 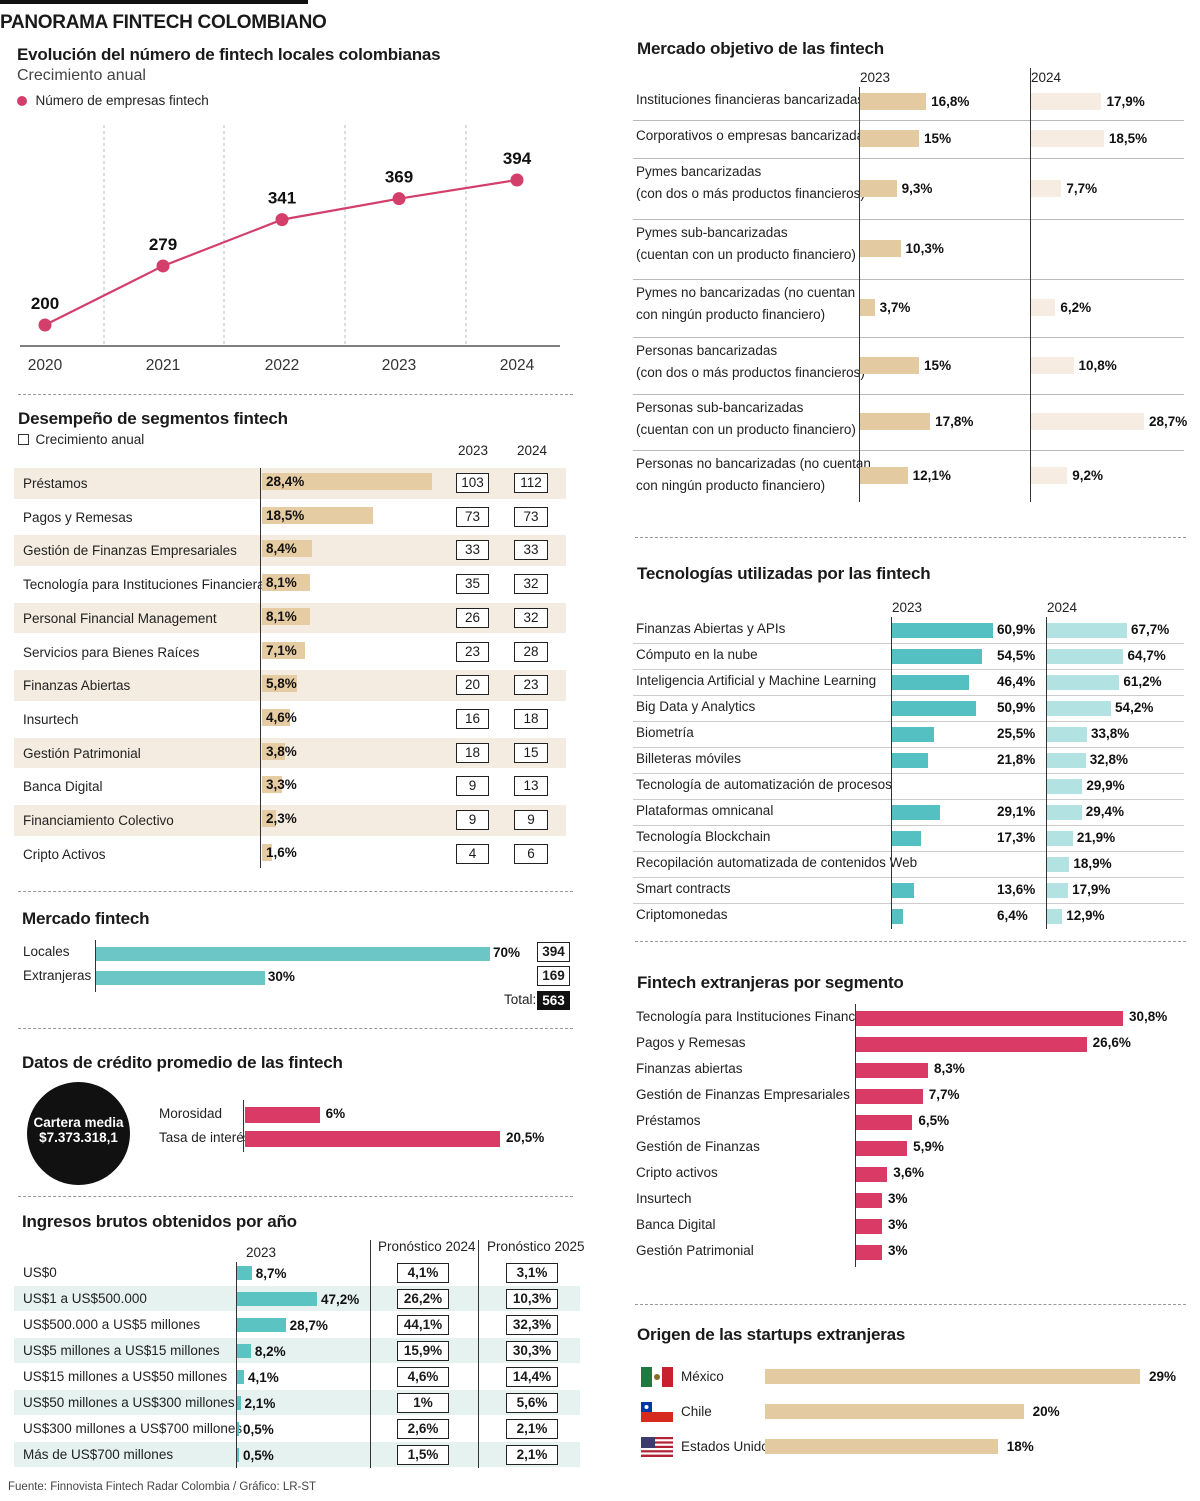 What do you see at coordinates (856, 1135) in the screenshot?
I see `foreign-axis` at bounding box center [856, 1135].